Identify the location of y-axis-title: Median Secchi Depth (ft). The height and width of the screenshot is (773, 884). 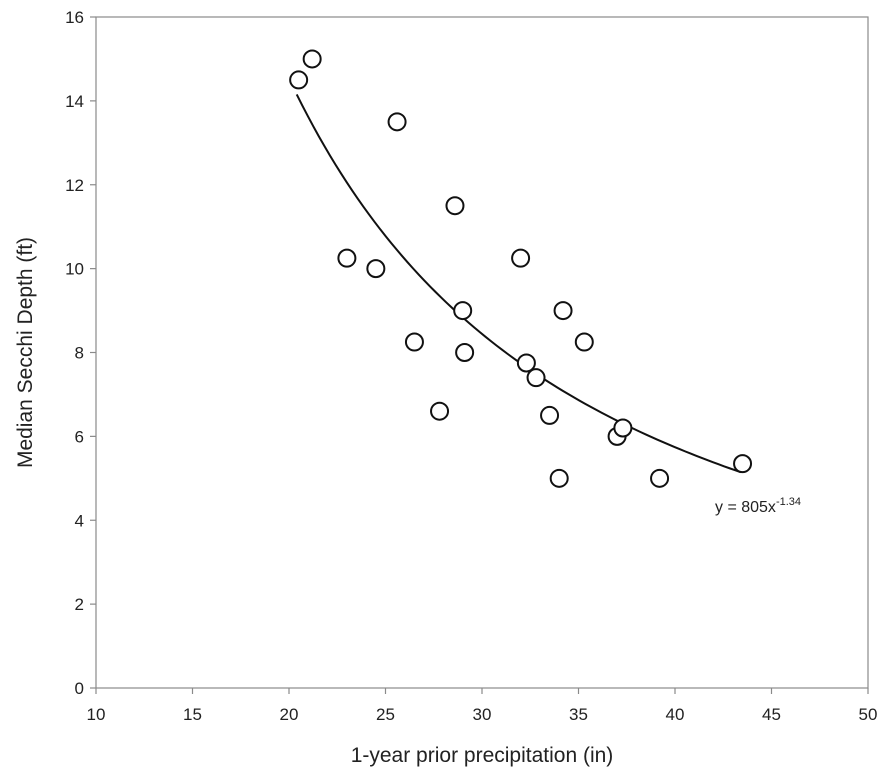
(25, 352).